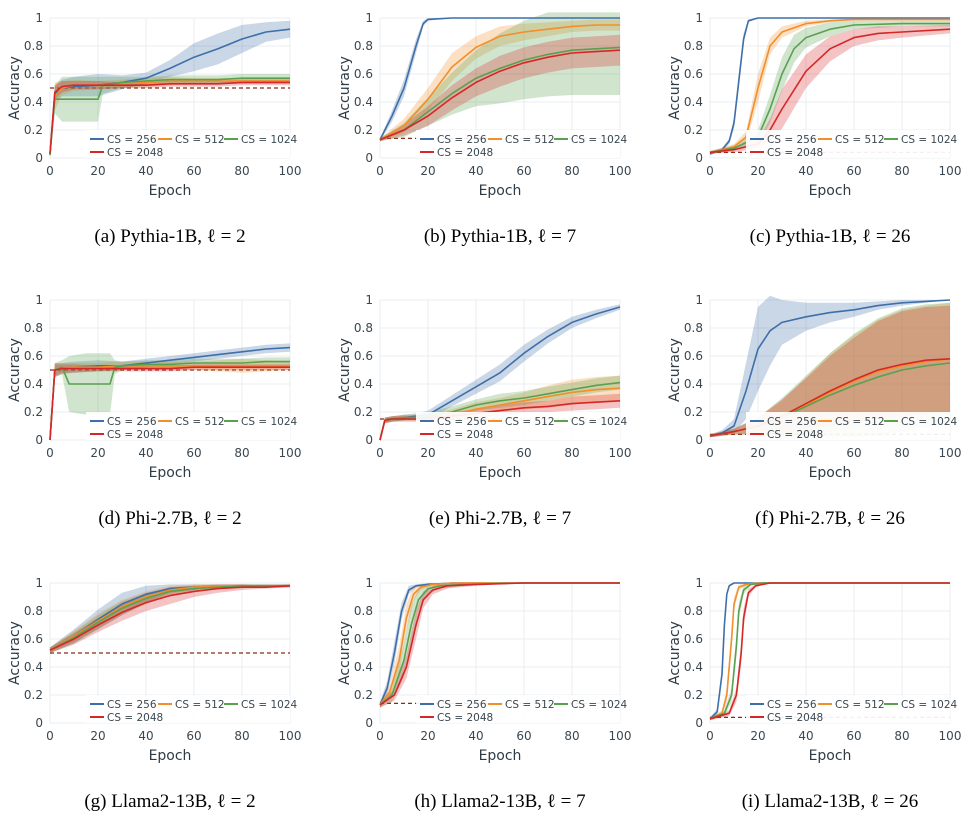  What do you see at coordinates (830, 518) in the screenshot?
I see `panel-caption: (f) Phi-2.7B, ℓ = 26` at bounding box center [830, 518].